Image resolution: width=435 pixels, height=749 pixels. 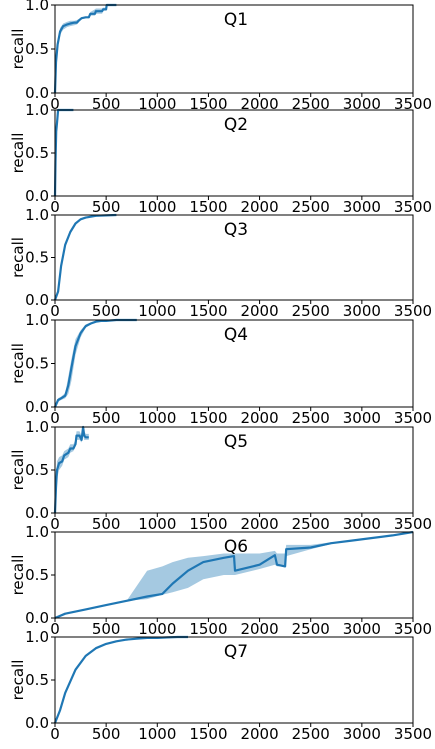 I want to click on panel-title: Q1, so click(x=236, y=20).